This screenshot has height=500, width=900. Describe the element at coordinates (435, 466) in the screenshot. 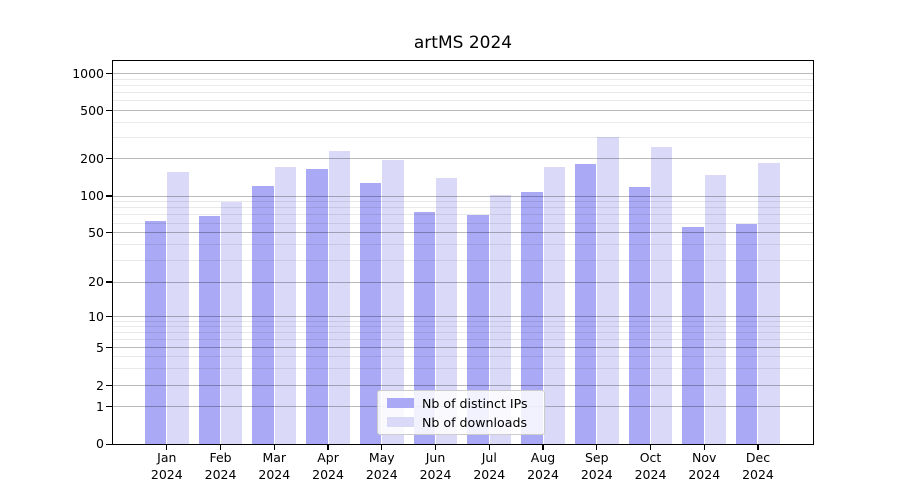

I see `x-axis-tick-label: Jun 2024` at that location.